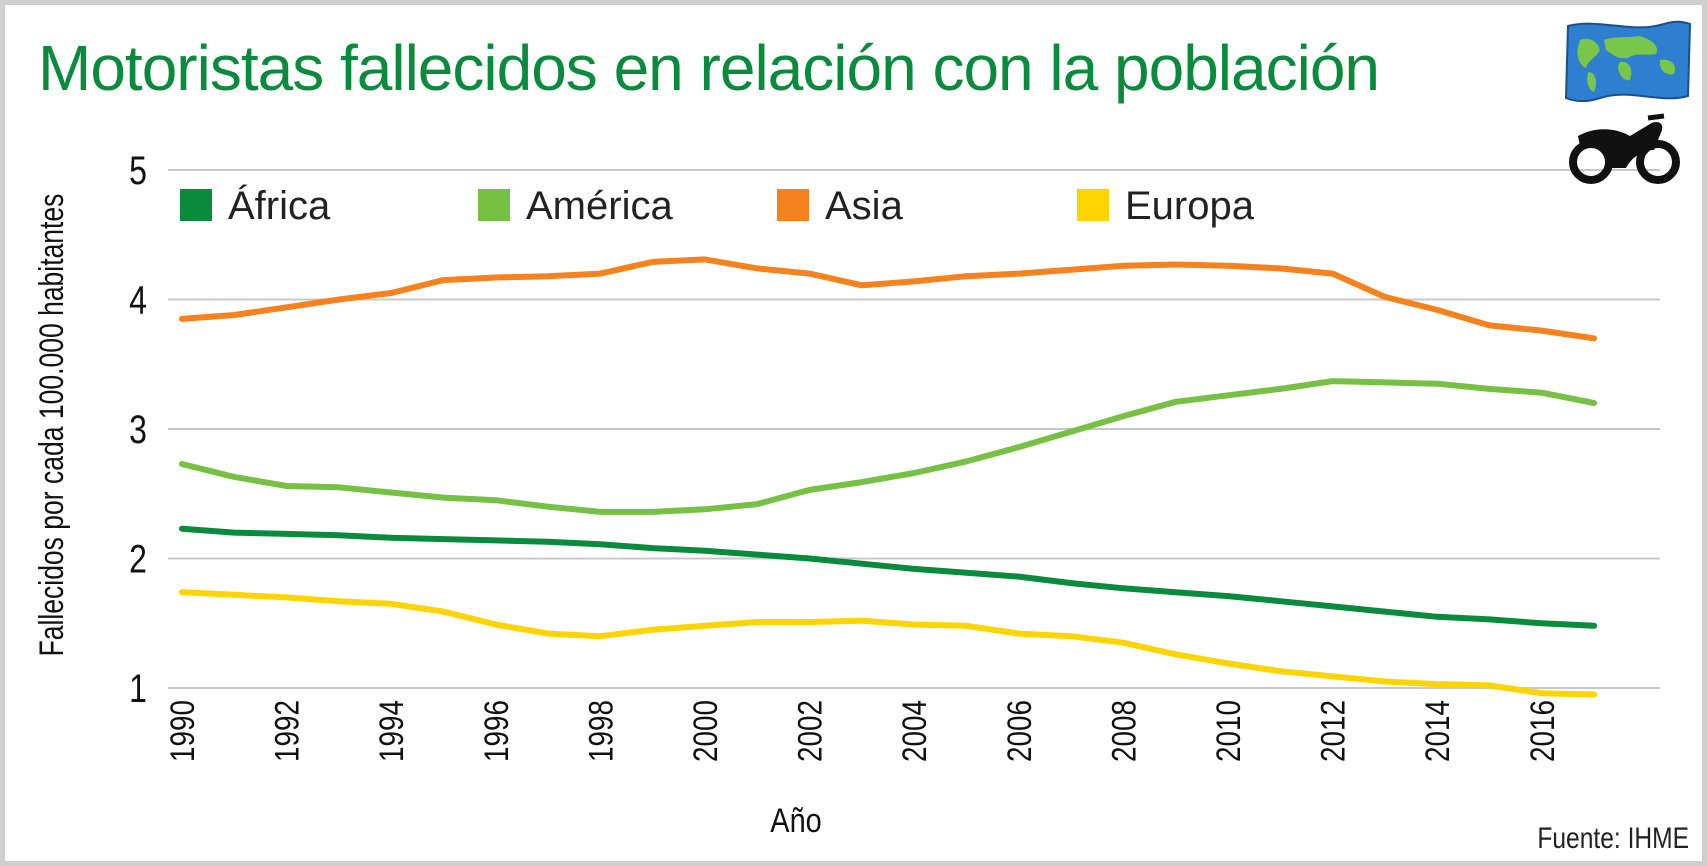  What do you see at coordinates (864, 206) in the screenshot?
I see `legend-label: Asia` at bounding box center [864, 206].